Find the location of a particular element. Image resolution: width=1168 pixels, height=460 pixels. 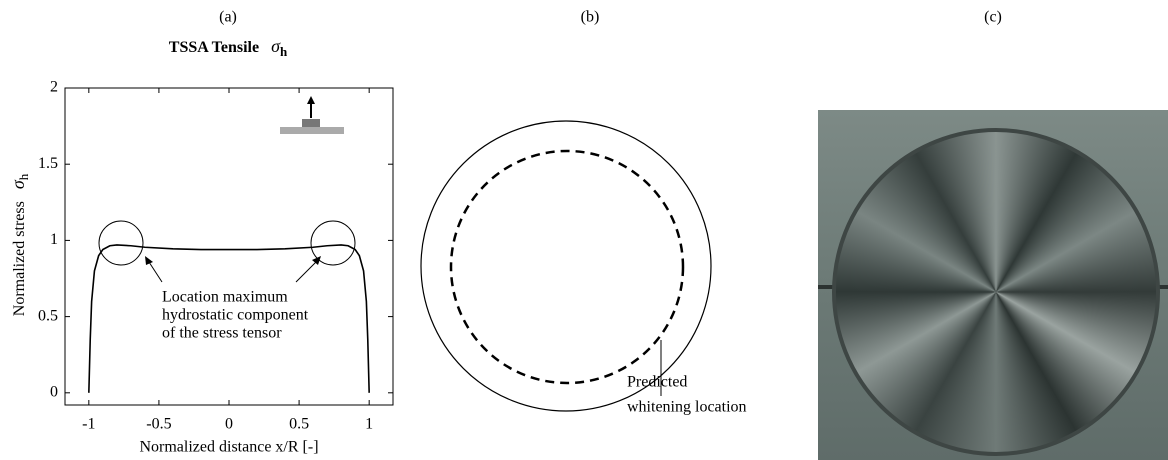

x-tick-label: -1 is located at coordinates (88, 424).